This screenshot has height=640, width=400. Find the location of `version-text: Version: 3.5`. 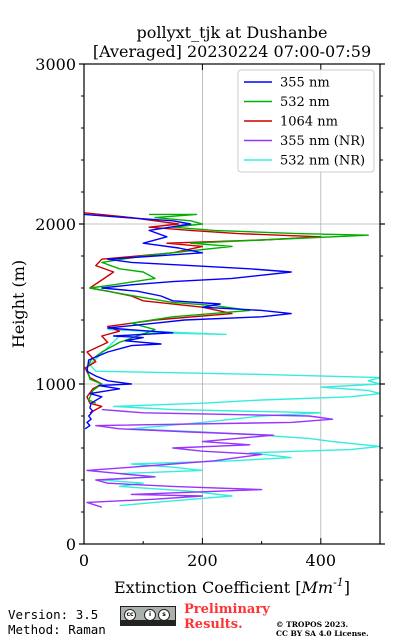

version-text: Version: 3.5 is located at coordinates (53, 614).